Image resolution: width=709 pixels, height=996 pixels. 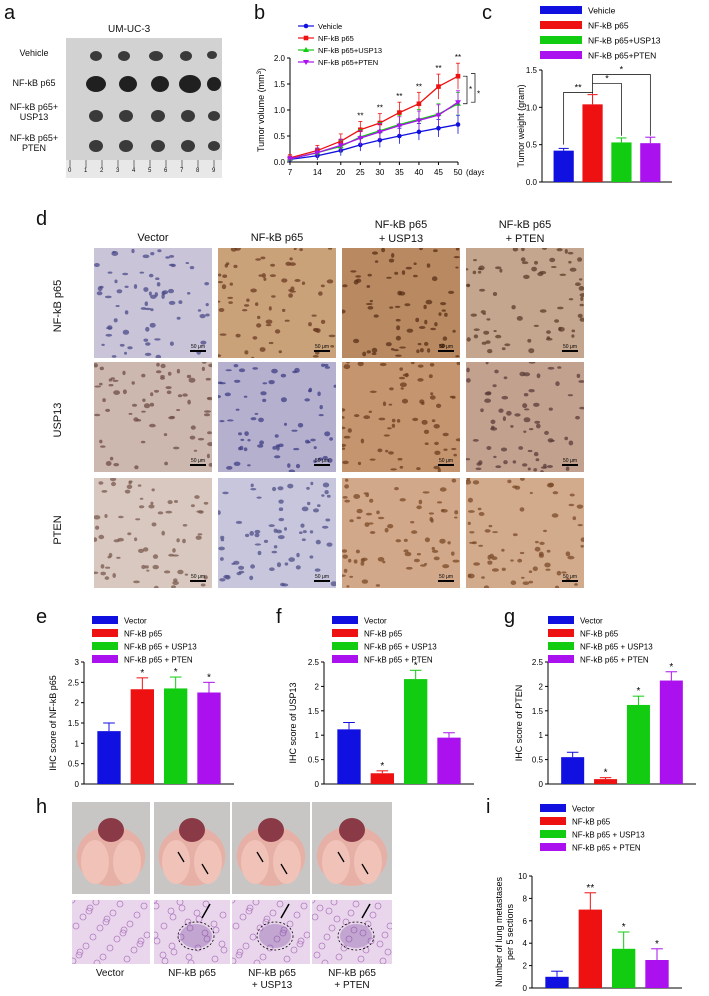 I want to click on ruler-4: 4, so click(x=134, y=171).